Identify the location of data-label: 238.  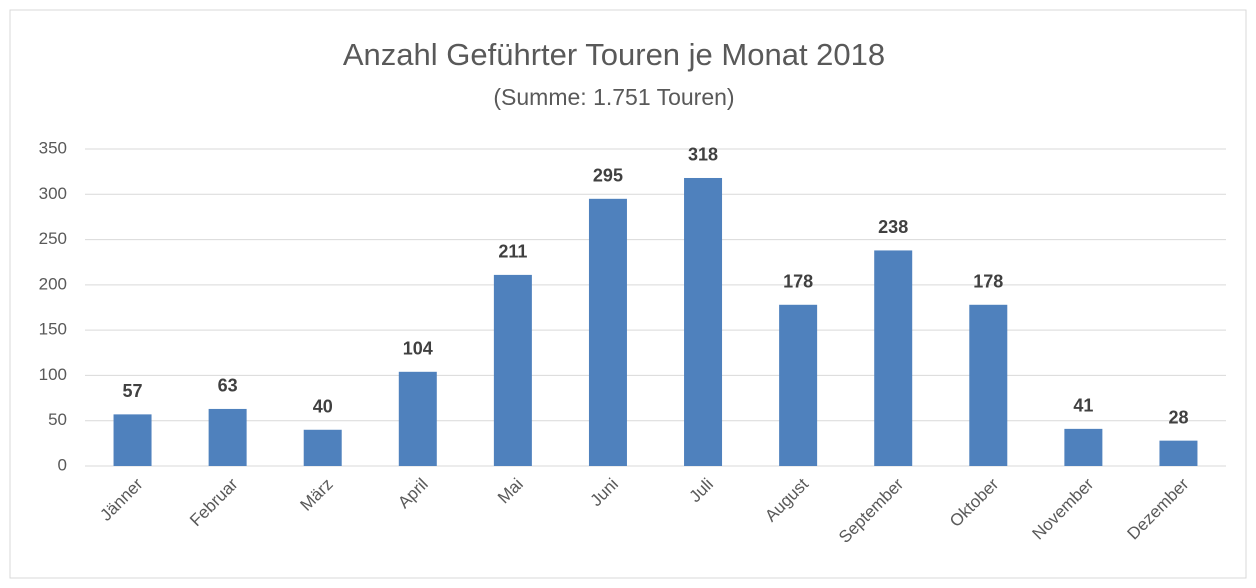
(893, 227).